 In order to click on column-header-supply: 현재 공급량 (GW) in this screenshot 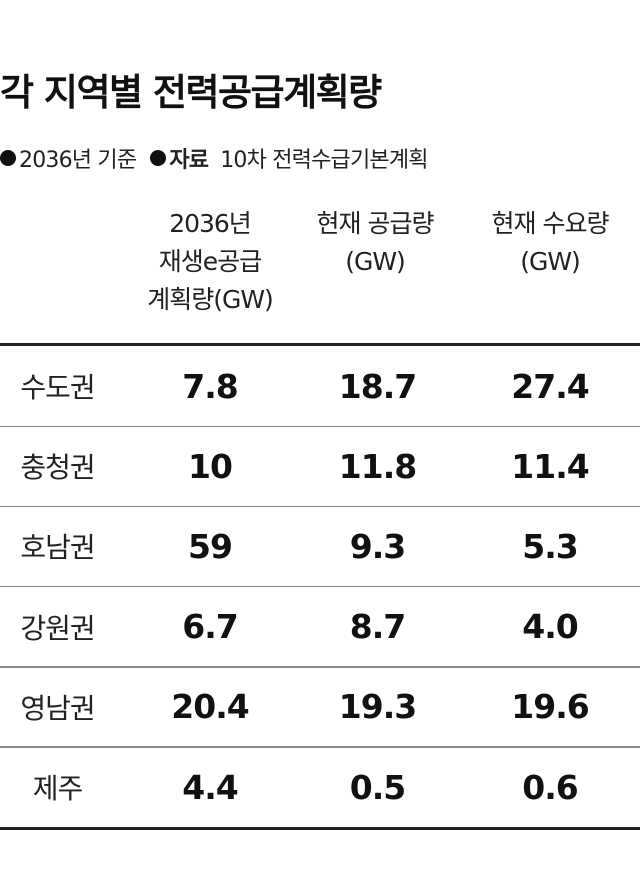, I will do `click(375, 242)`.